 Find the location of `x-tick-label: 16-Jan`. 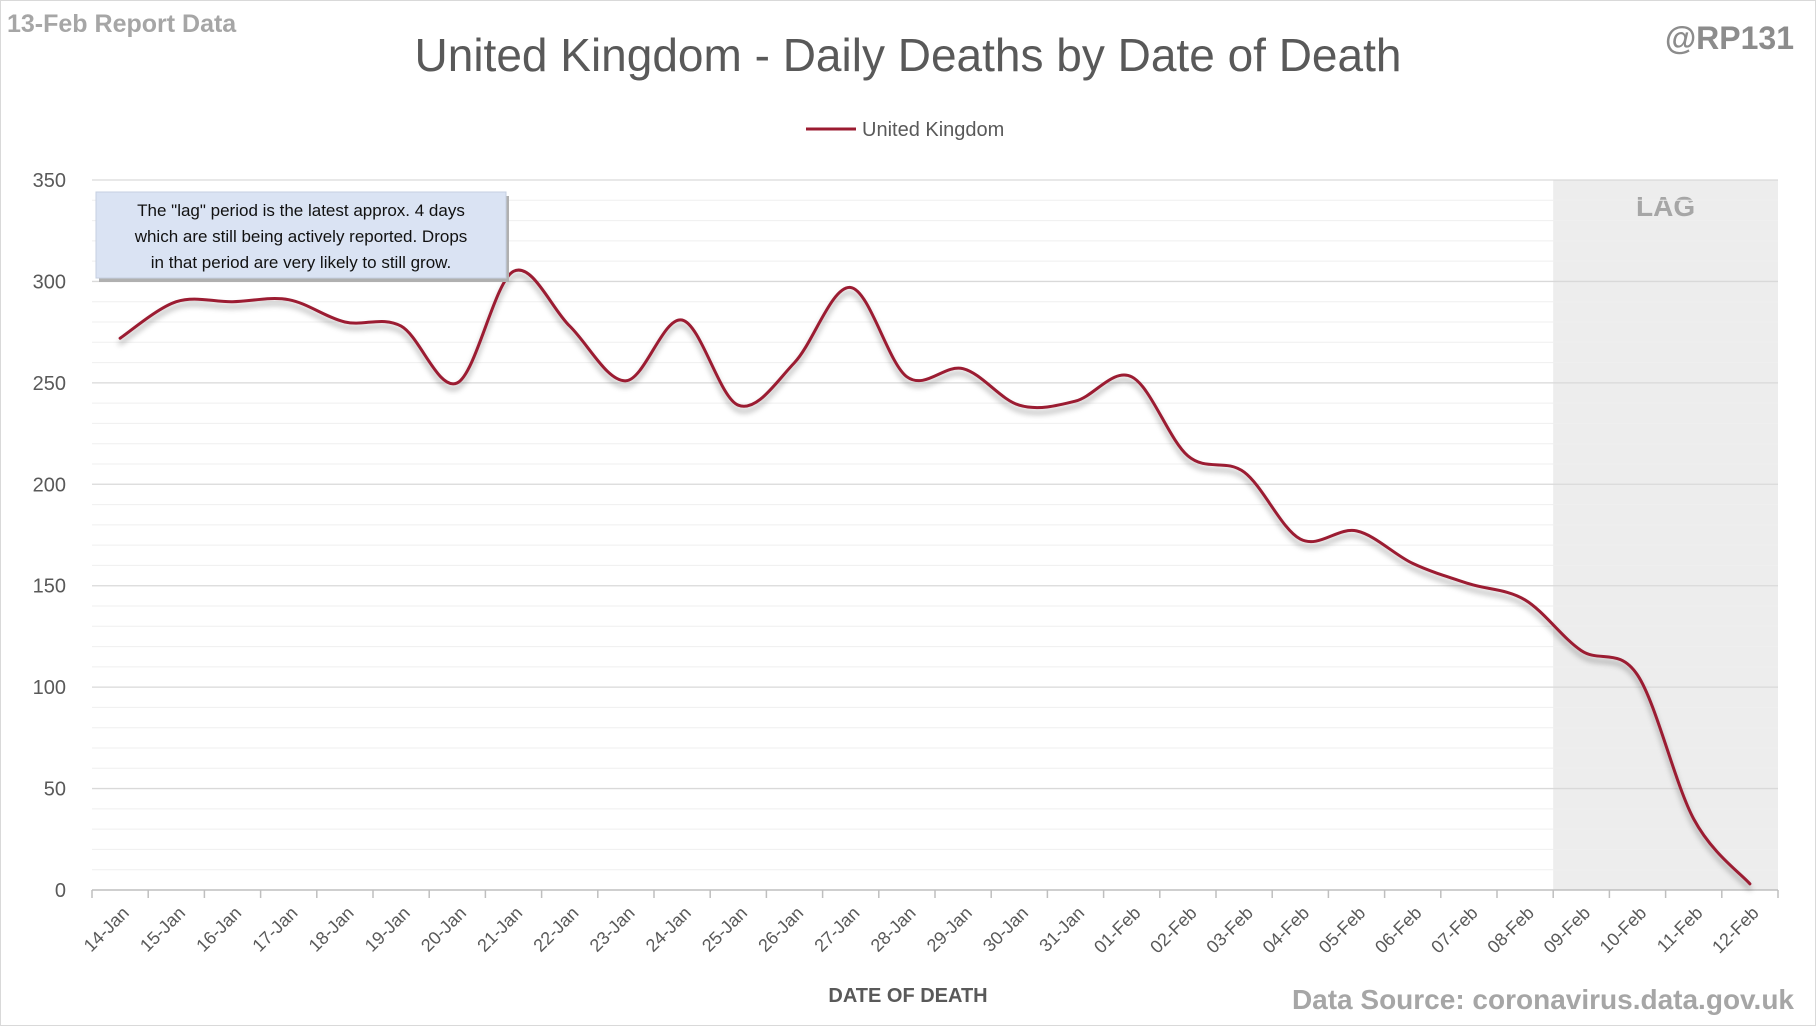

x-tick-label: 16-Jan is located at coordinates (218, 929).